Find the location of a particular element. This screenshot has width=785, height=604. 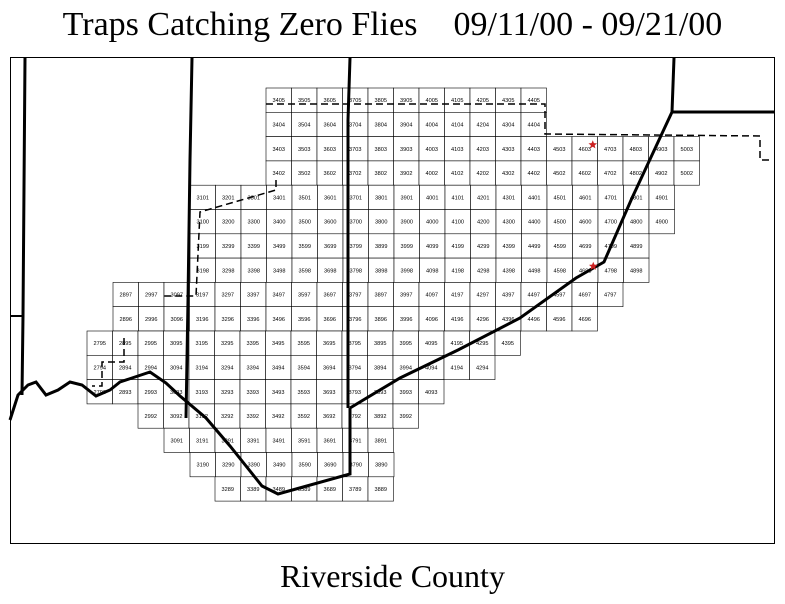

trap-label: 3091 is located at coordinates (177, 441).